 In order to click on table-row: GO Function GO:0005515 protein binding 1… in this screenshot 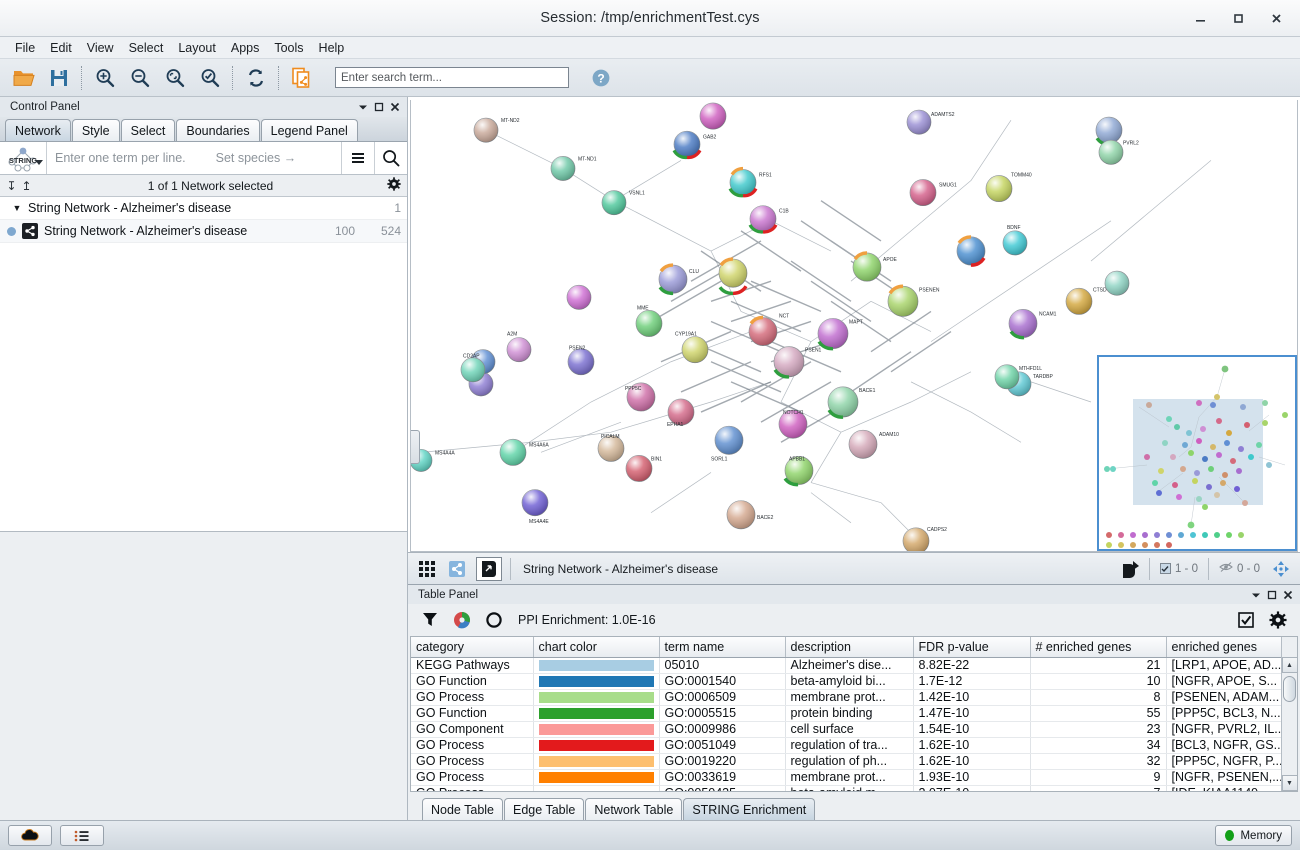, I will do `click(846, 713)`.